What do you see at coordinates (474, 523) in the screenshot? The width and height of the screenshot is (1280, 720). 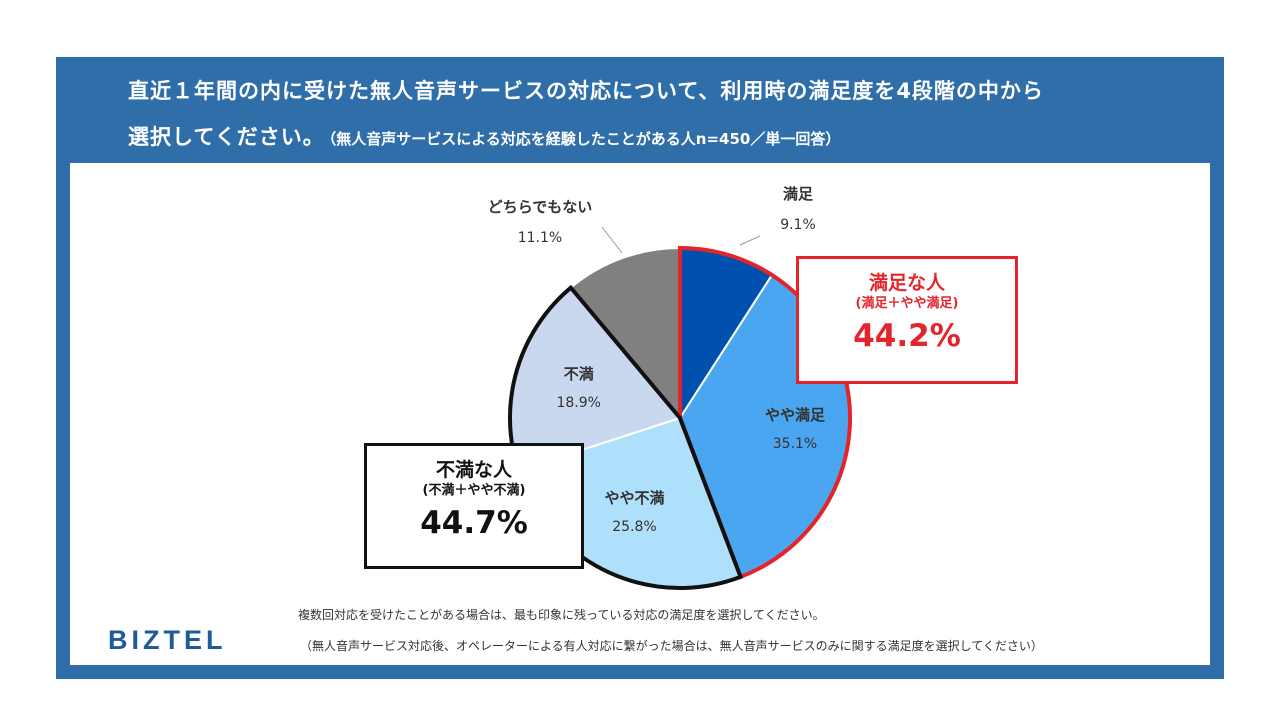 I see `dissatisfied-callout-value: 44.7%` at bounding box center [474, 523].